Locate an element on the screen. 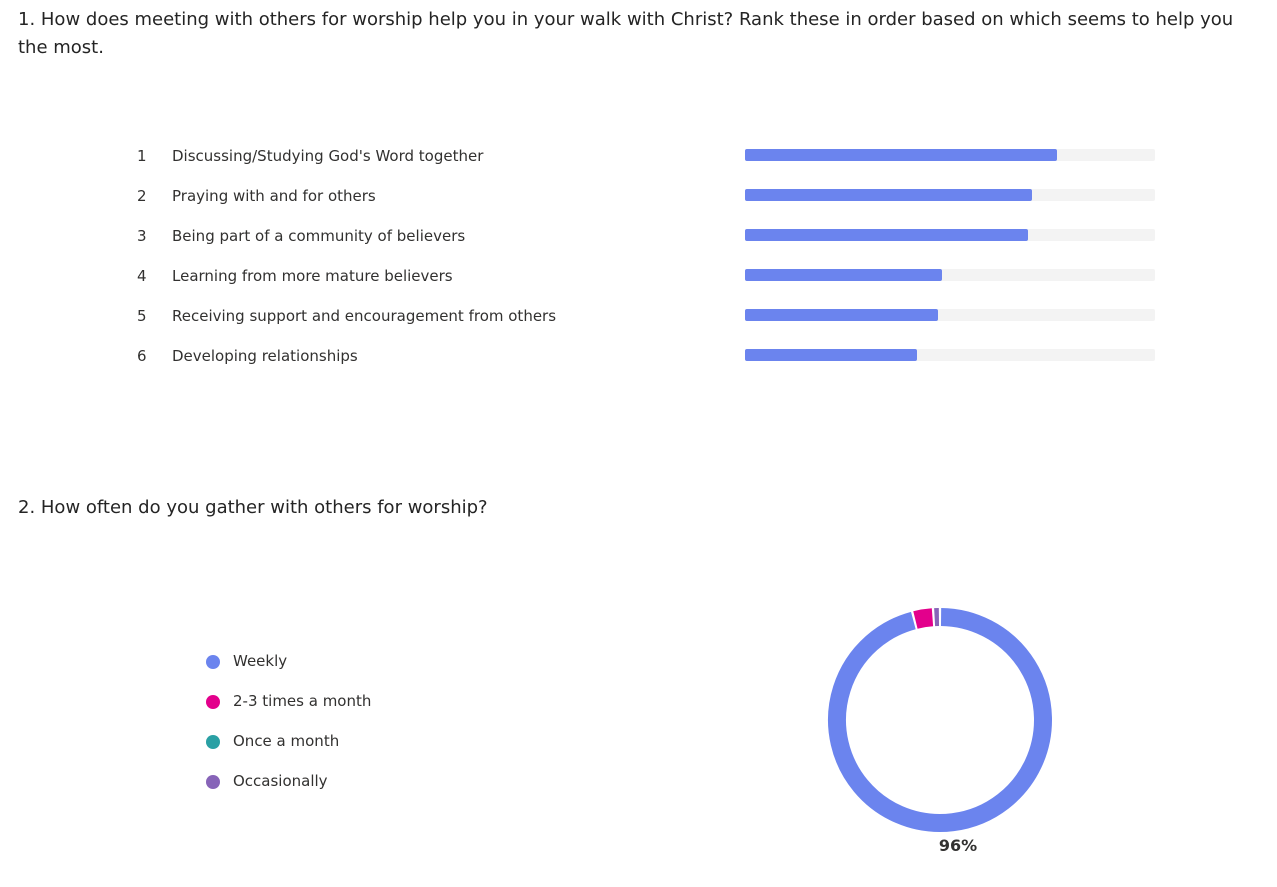  rank-label: Learning from more mature believers is located at coordinates (312, 276).